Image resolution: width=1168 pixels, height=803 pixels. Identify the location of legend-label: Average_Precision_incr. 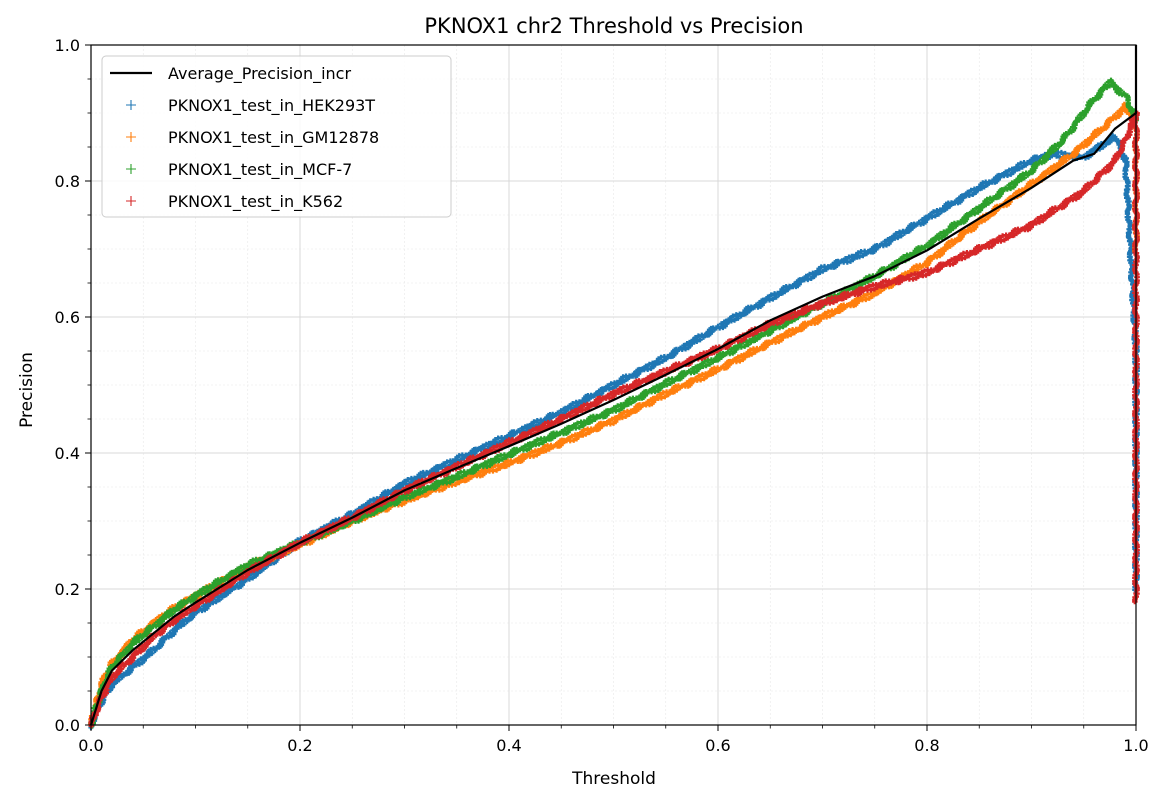
(259, 74).